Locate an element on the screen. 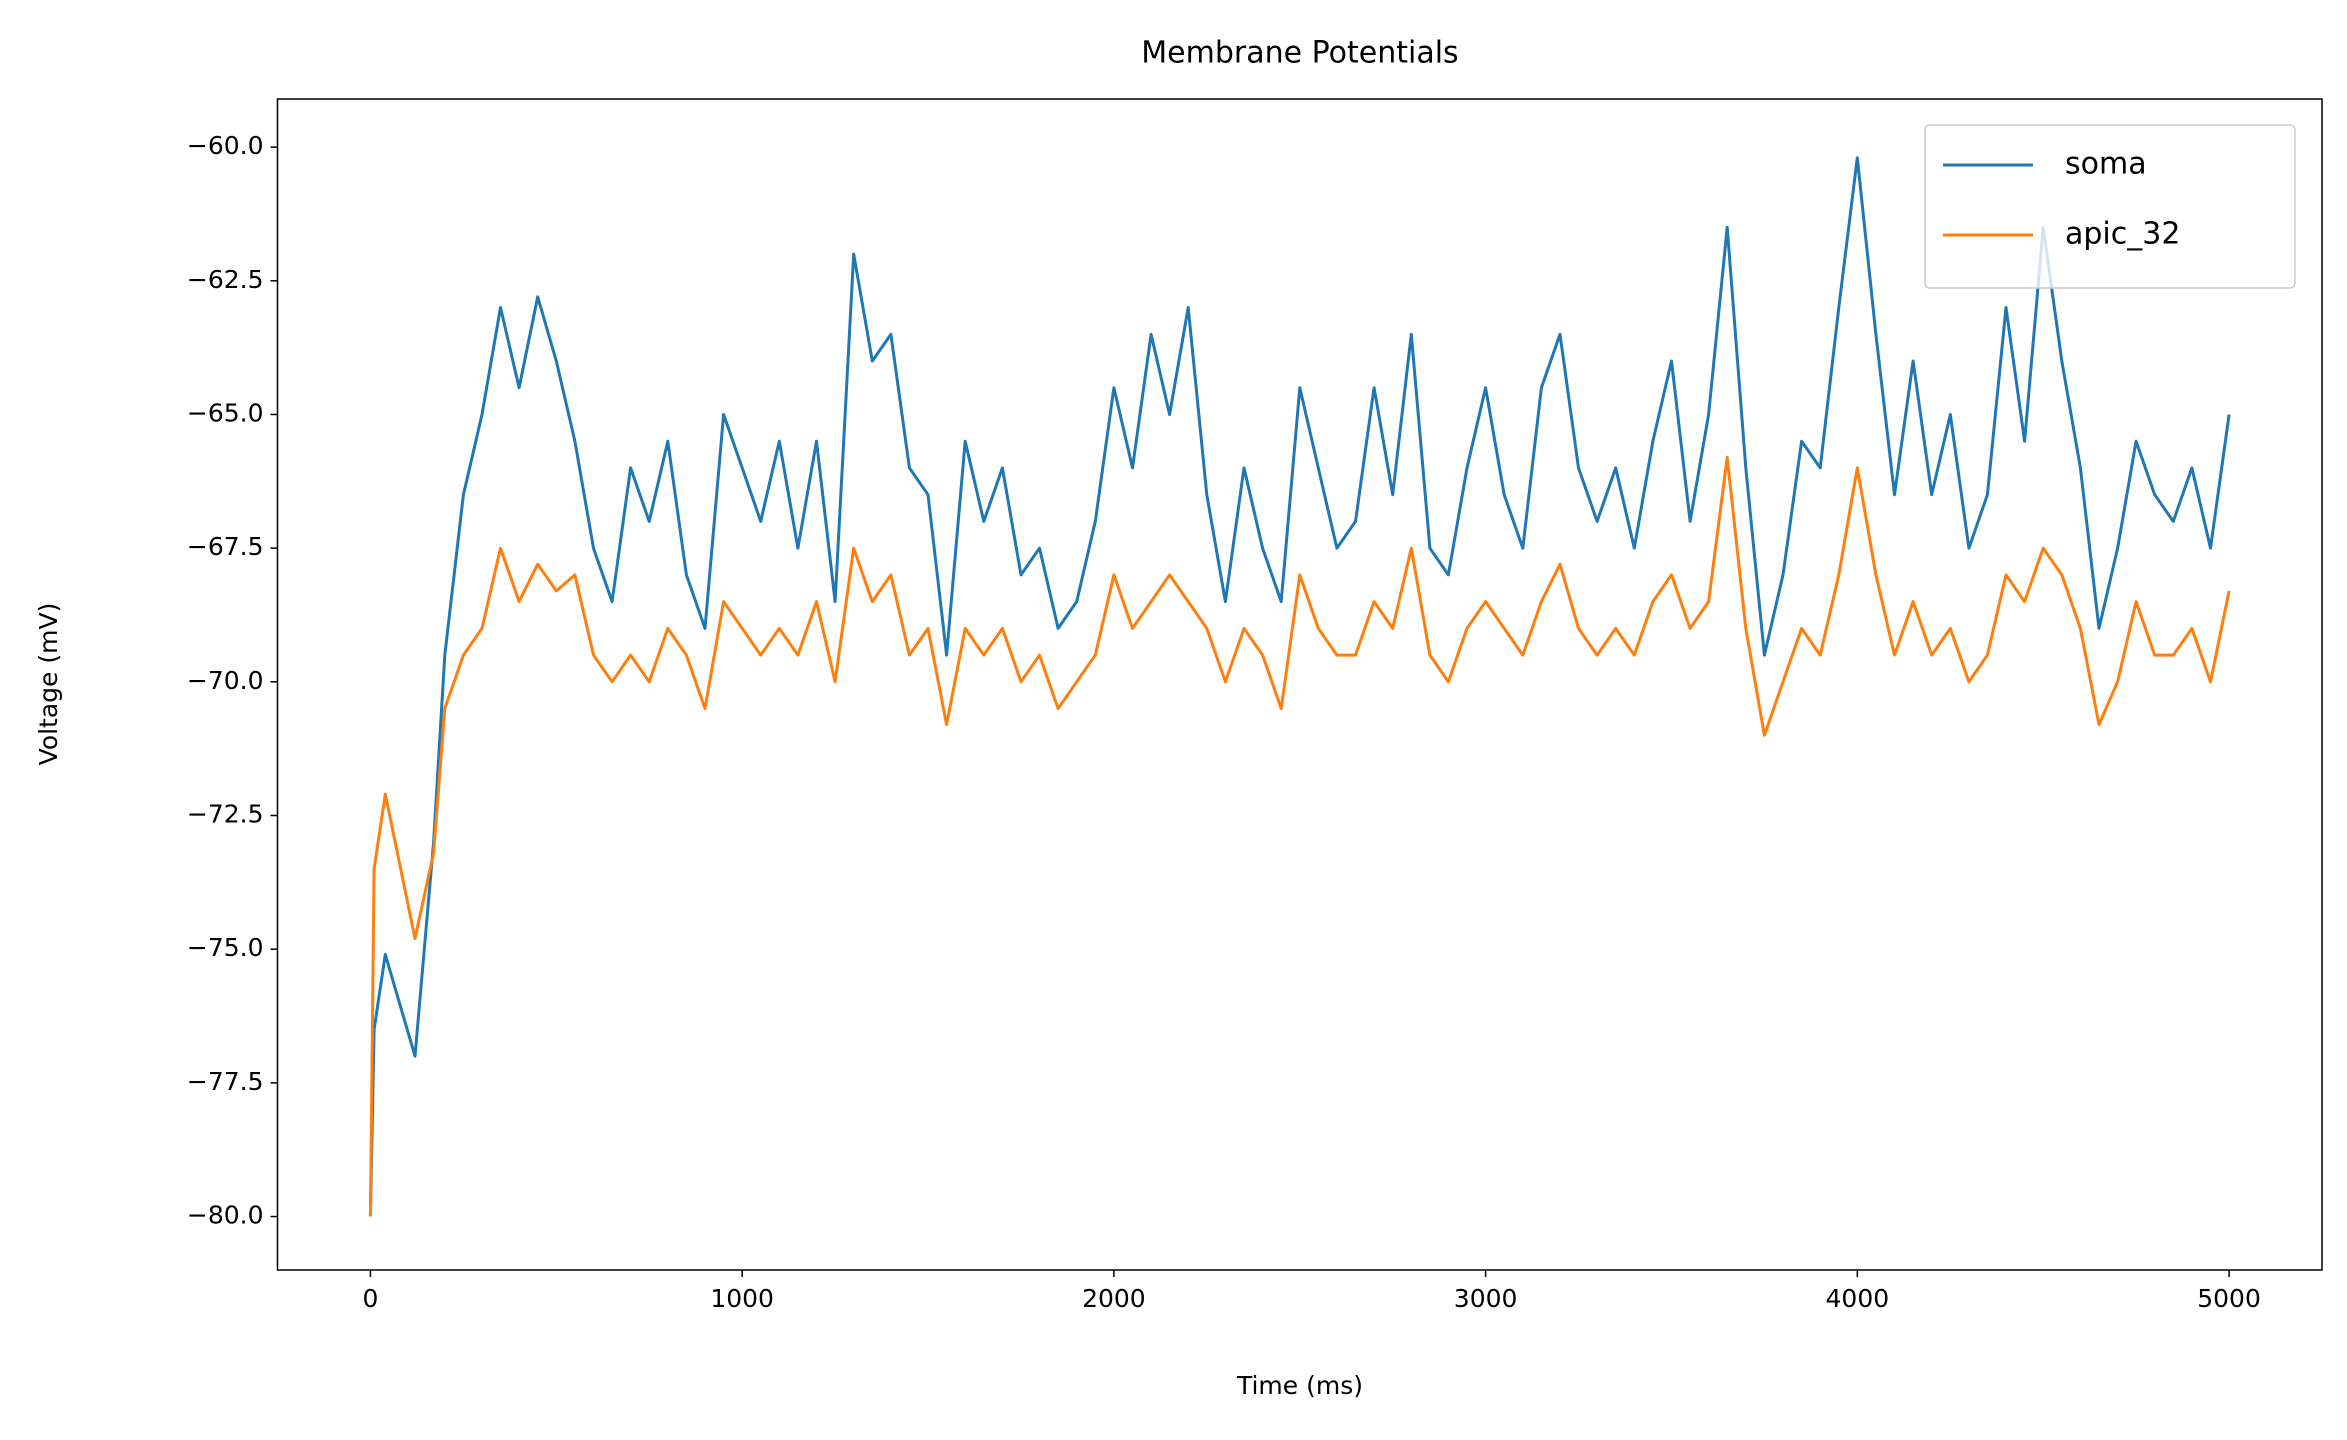 This screenshot has width=2347, height=1440. y-tick-label: −60.0 is located at coordinates (225, 145).